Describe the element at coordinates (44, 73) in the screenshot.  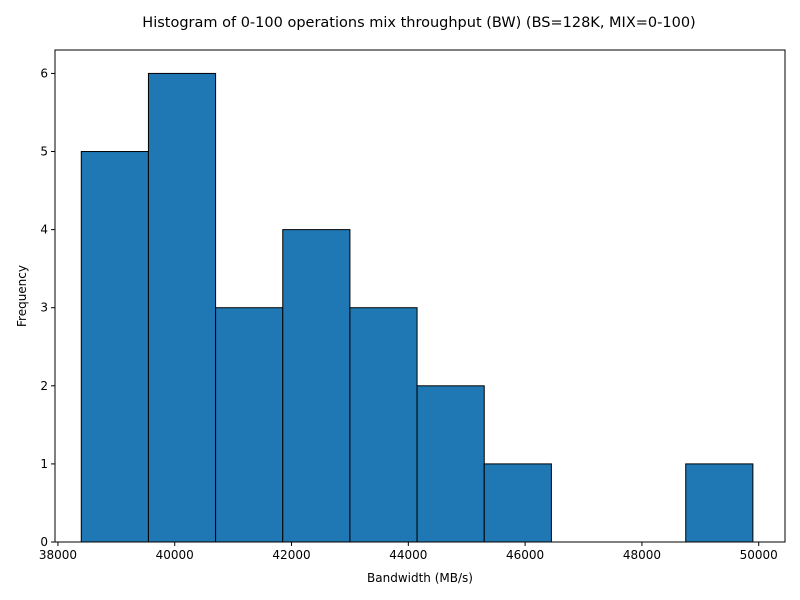
I see `y-tick-label: 6` at that location.